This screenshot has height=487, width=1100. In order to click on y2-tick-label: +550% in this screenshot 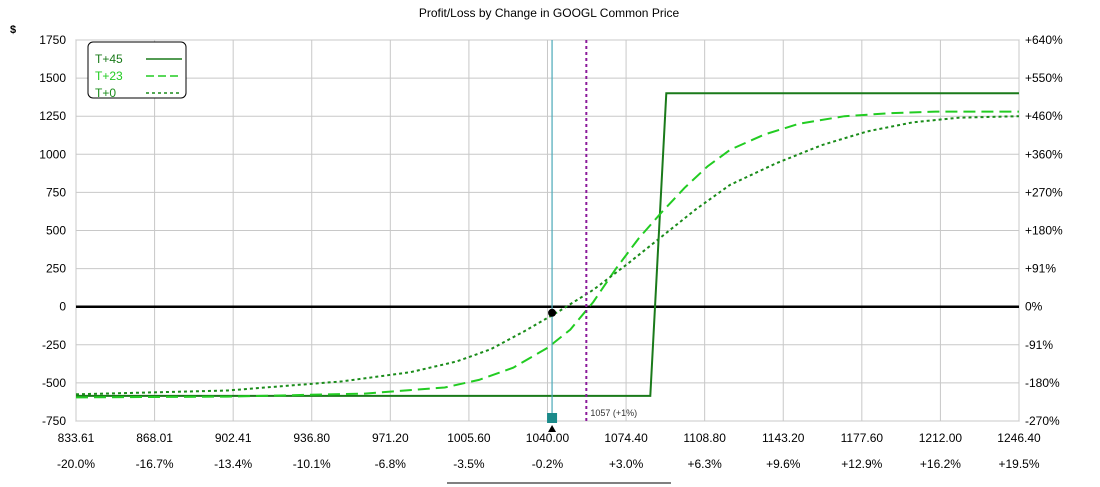, I will do `click(1044, 78)`.